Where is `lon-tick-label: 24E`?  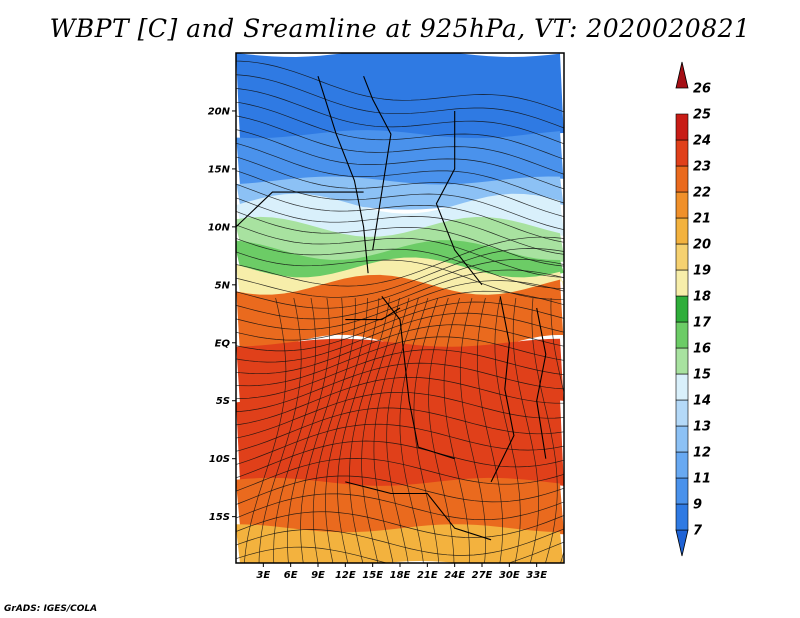 lon-tick-label: 24E is located at coordinates (454, 575).